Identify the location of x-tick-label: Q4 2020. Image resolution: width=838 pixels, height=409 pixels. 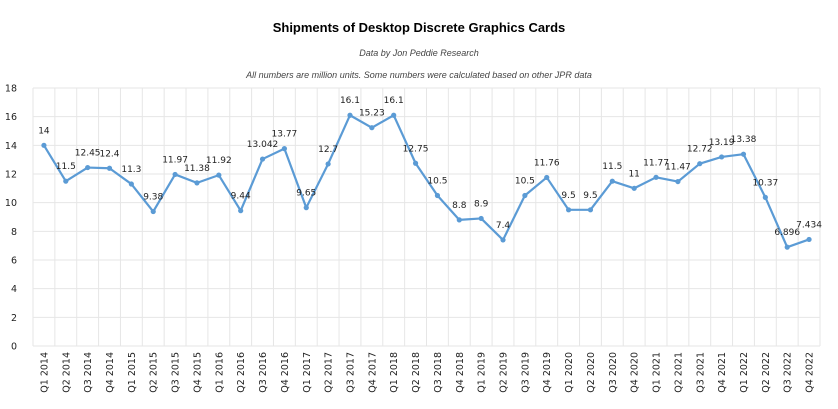
(635, 372).